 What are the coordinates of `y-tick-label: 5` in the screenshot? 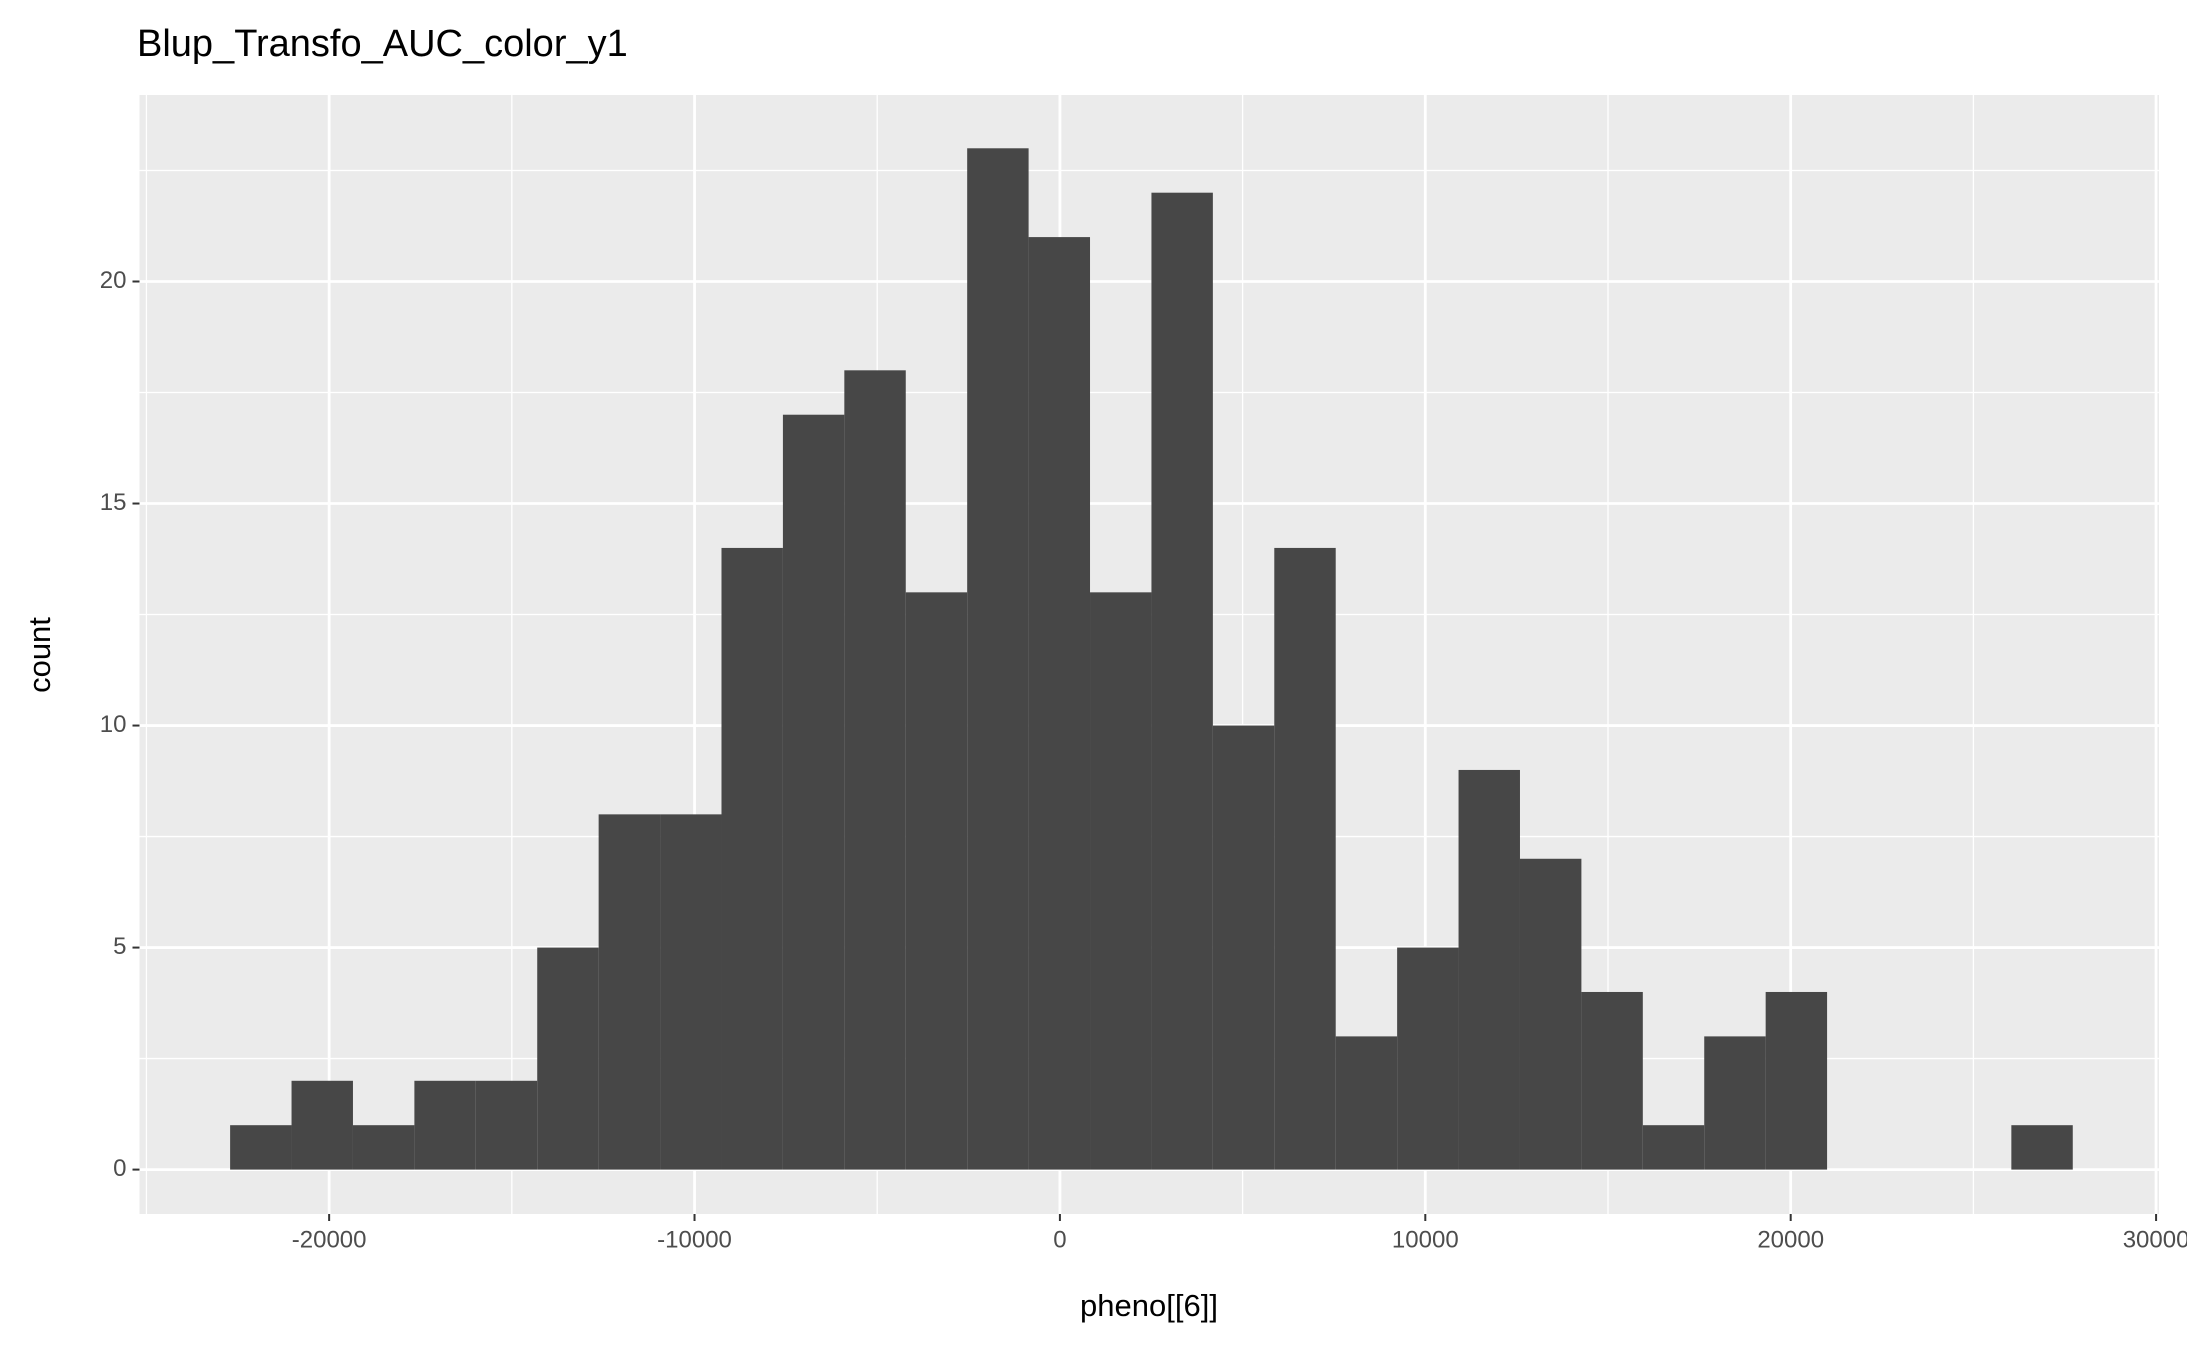 It's located at (119, 946).